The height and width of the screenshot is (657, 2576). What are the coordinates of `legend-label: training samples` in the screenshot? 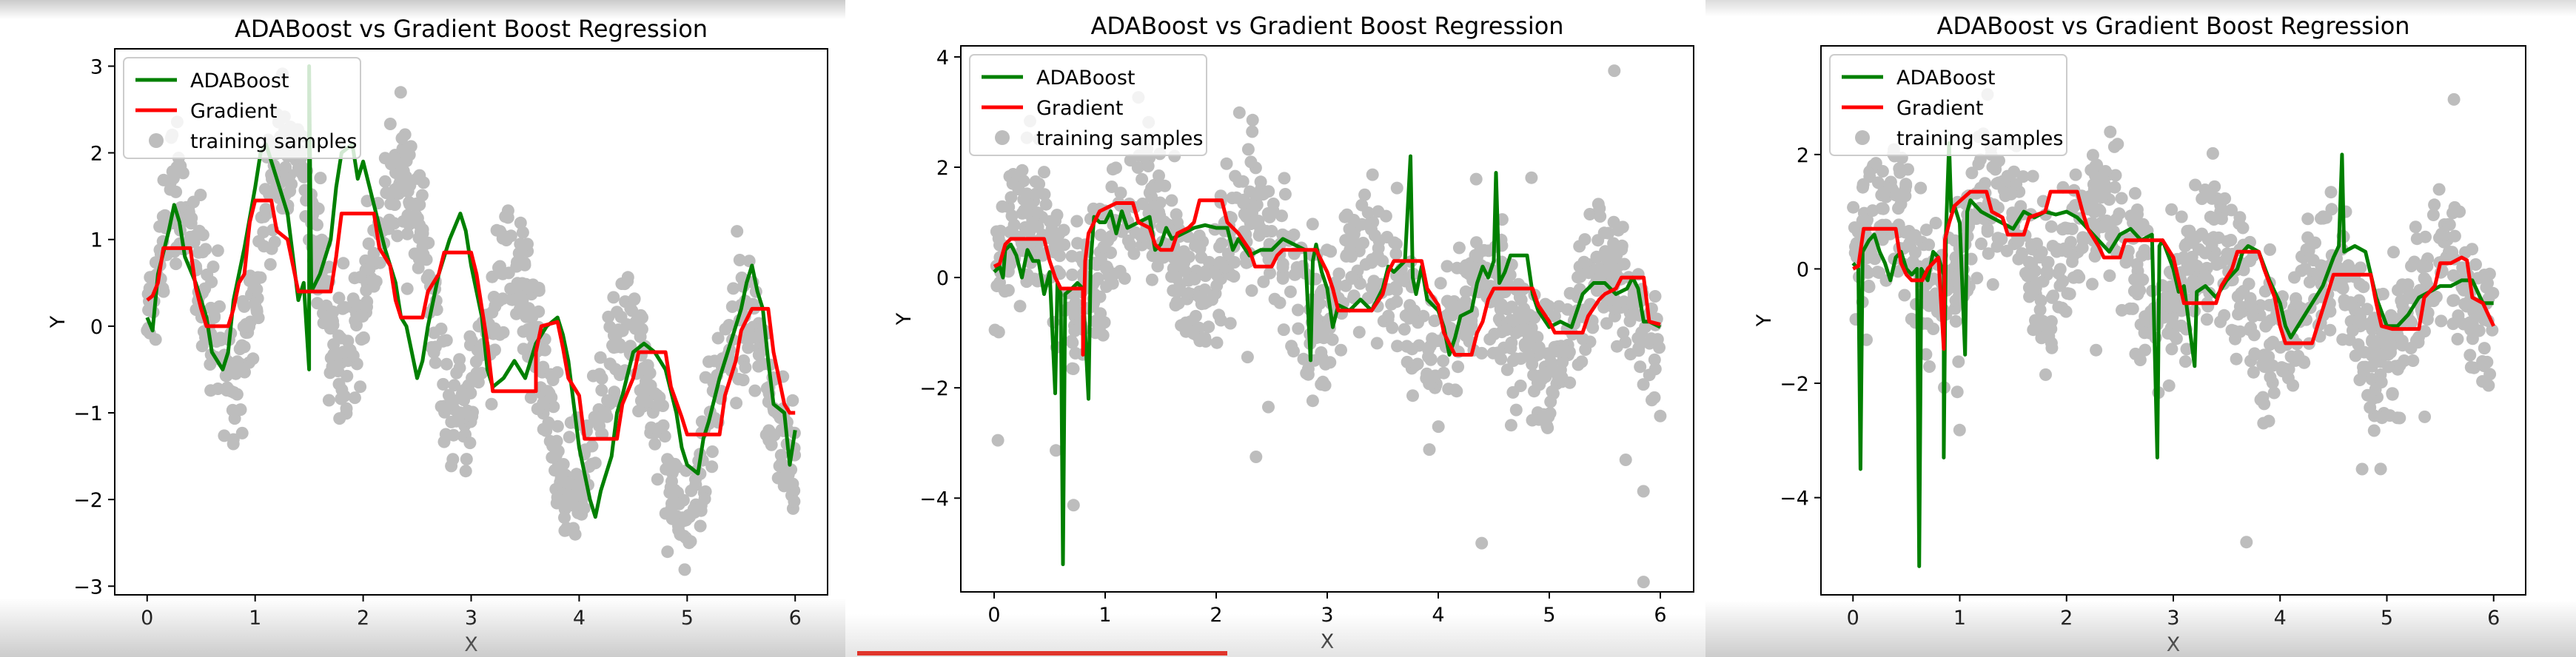 It's located at (273, 141).